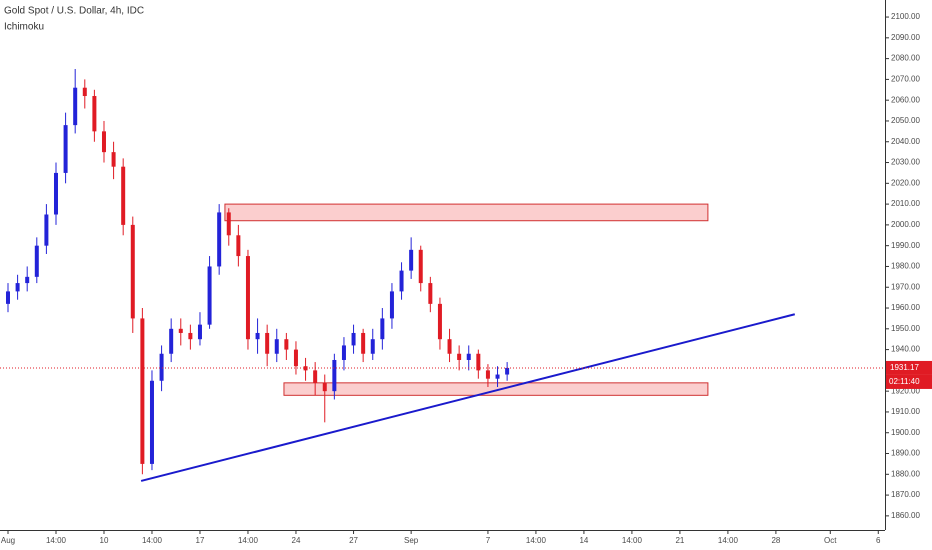  Describe the element at coordinates (8, 540) in the screenshot. I see `x-tick-label: Aug` at that location.